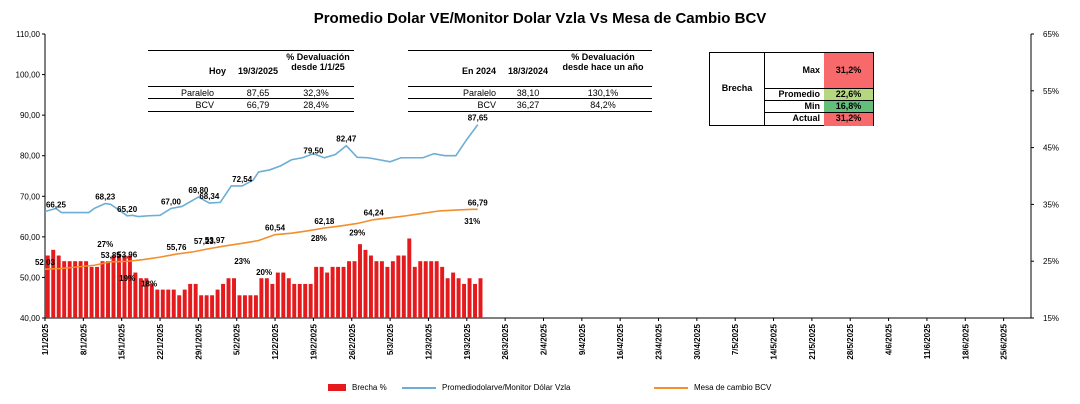 Image resolution: width=1080 pixels, height=404 pixels. What do you see at coordinates (818, 106) in the screenshot?
I see `brecha-row-min: Min 16,8%` at bounding box center [818, 106].